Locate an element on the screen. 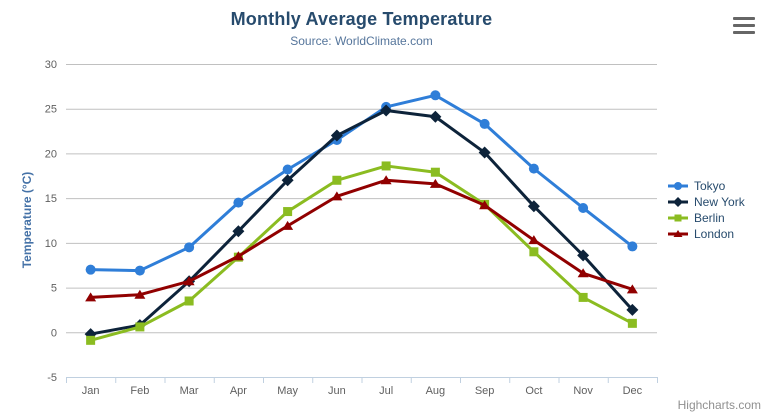  legend-label: New York is located at coordinates (719, 202).